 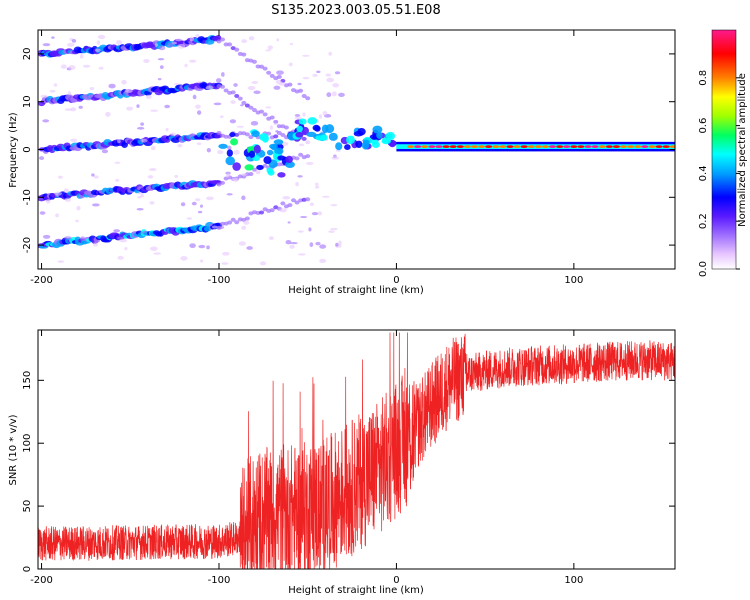 I want to click on spectrogram-ylabel: Frequency (Hz), so click(x=13, y=150).